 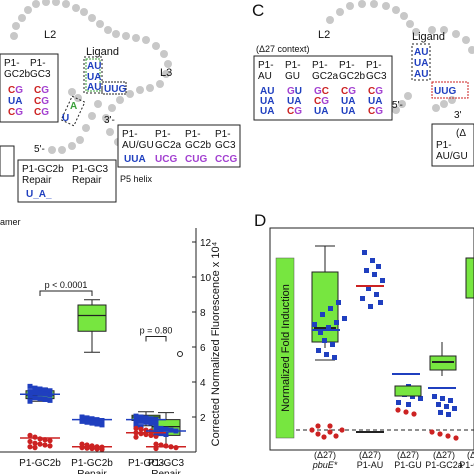 I want to click on c-column-label: P1-GC2b, so click(x=352, y=71).